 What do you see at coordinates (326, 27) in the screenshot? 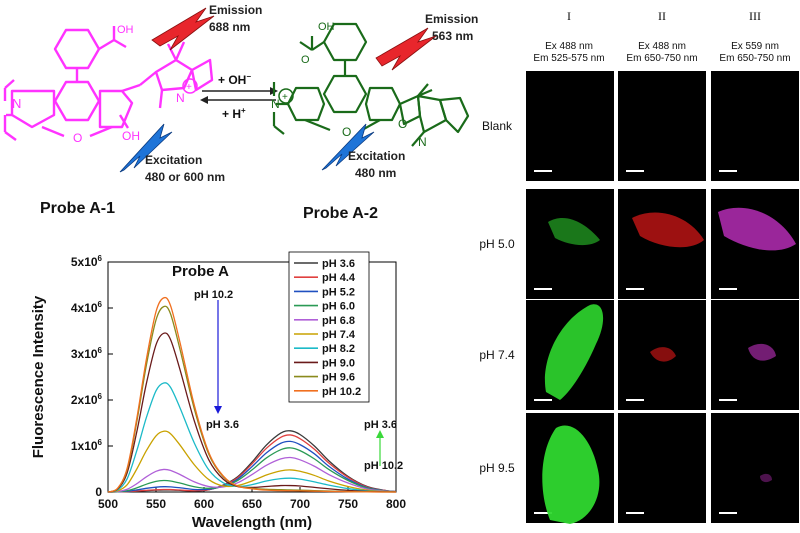
I see `probe-a2-acid-label: OH` at bounding box center [326, 27].